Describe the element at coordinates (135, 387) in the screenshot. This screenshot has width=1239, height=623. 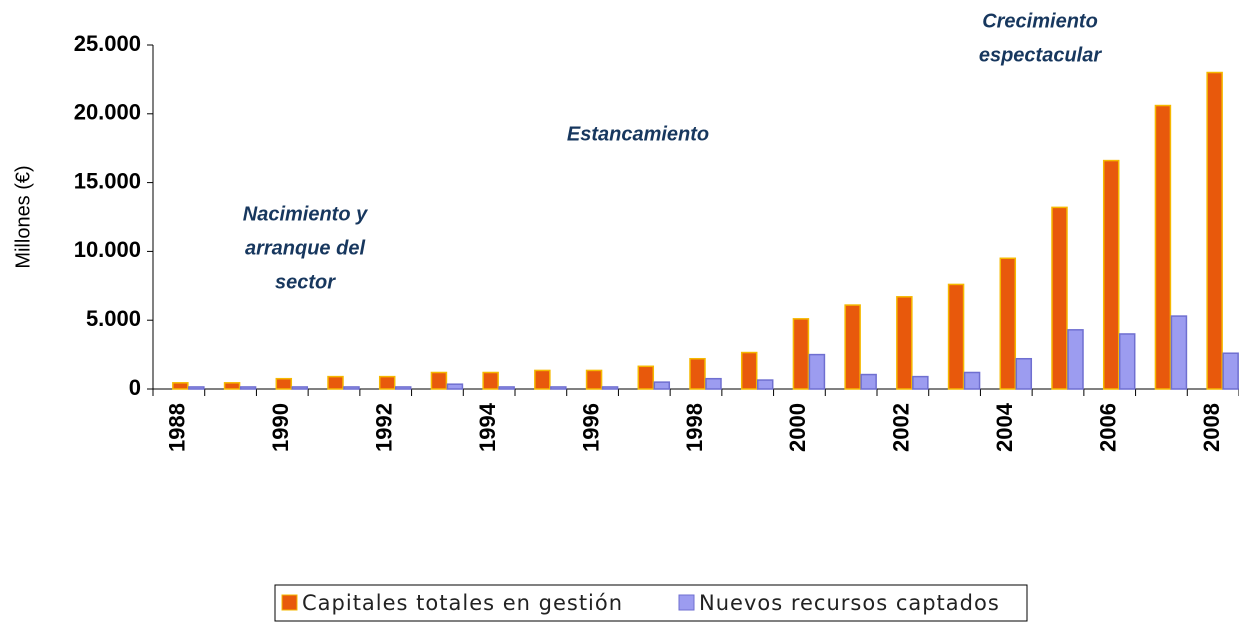
I see `y-tick-label: 0` at that location.